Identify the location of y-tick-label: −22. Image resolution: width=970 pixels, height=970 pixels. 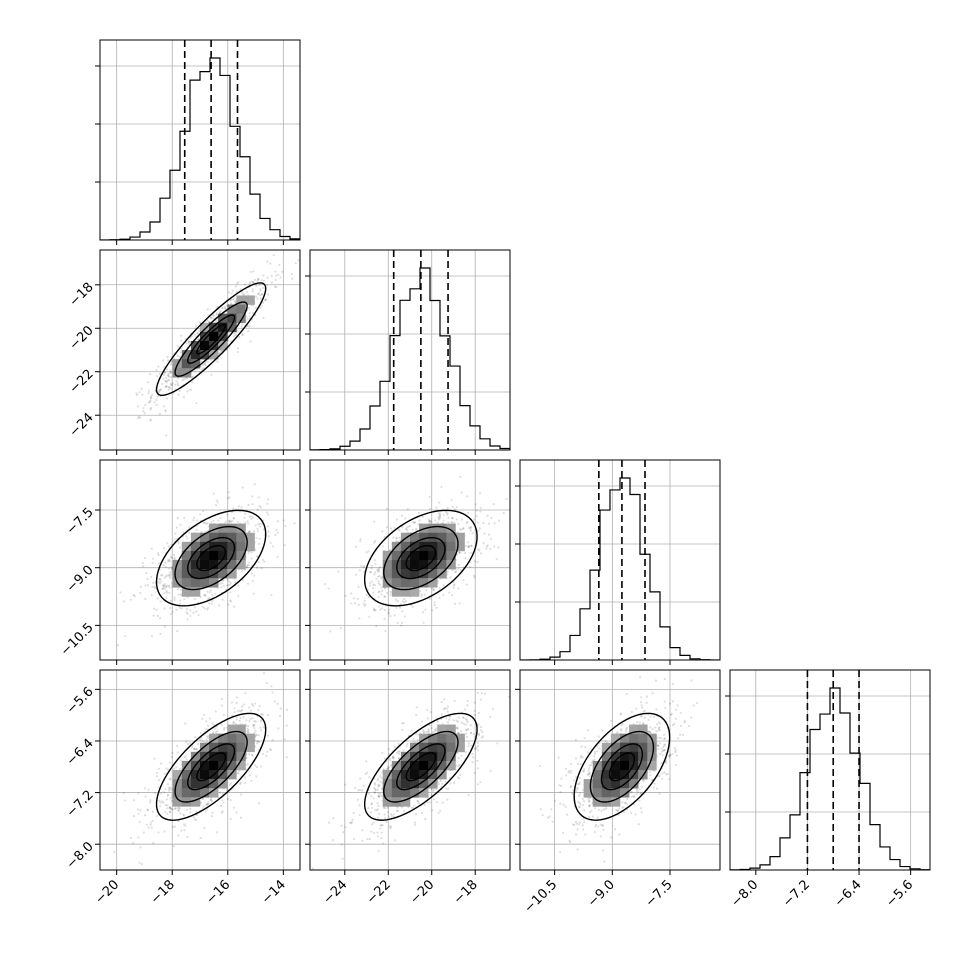
(82, 382).